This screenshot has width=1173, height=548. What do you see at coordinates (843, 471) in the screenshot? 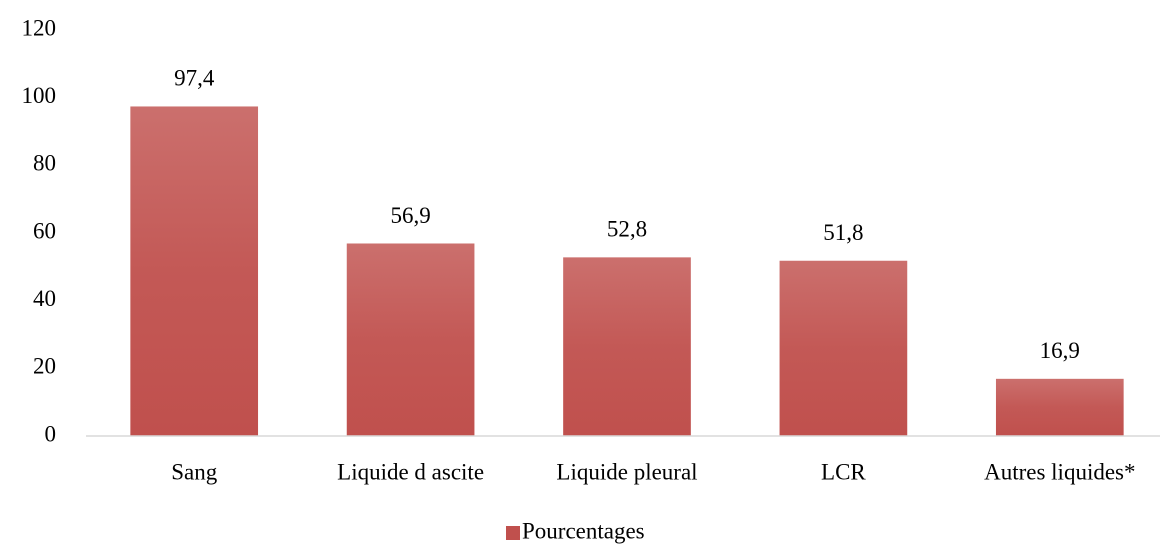
I see `x-tick-label: LCR` at bounding box center [843, 471].